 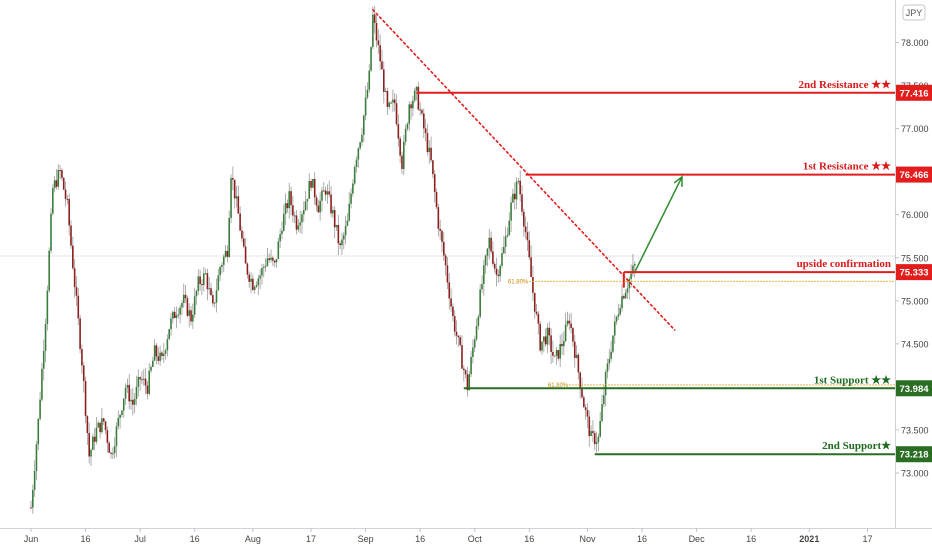 I want to click on price-badge-label: 77.416, so click(x=913, y=93).